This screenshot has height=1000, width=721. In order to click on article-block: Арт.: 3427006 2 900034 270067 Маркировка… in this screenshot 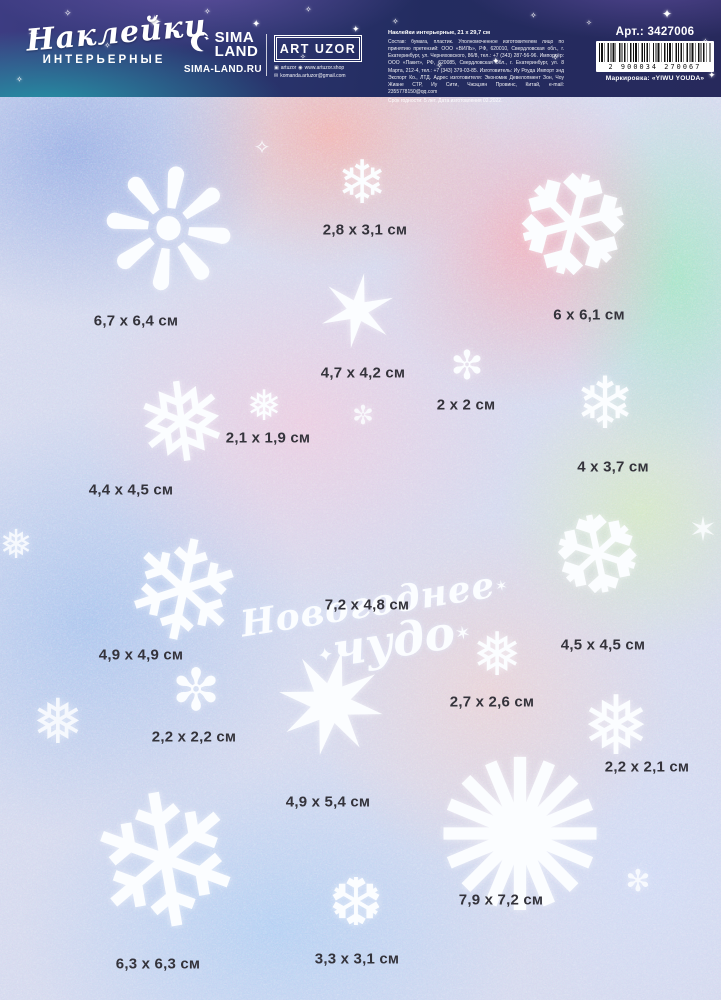, I will do `click(655, 54)`.